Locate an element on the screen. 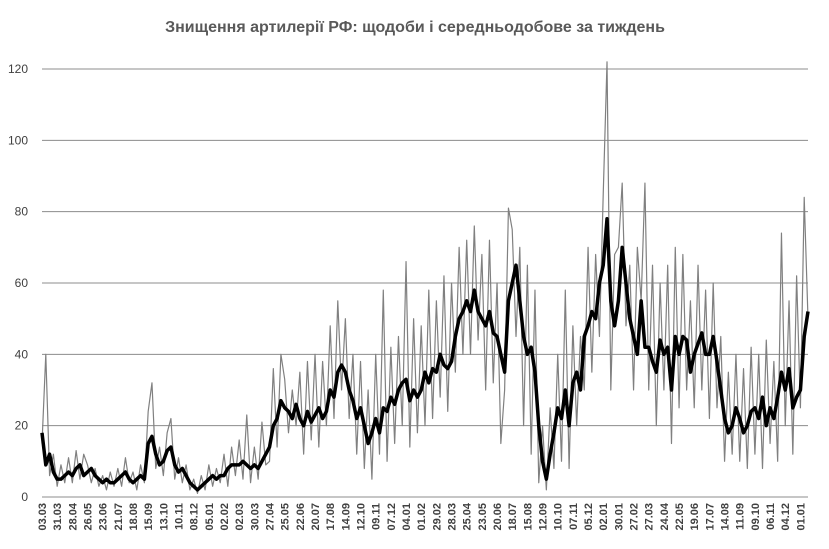  x-tick-label: 02.01 is located at coordinates (604, 517).